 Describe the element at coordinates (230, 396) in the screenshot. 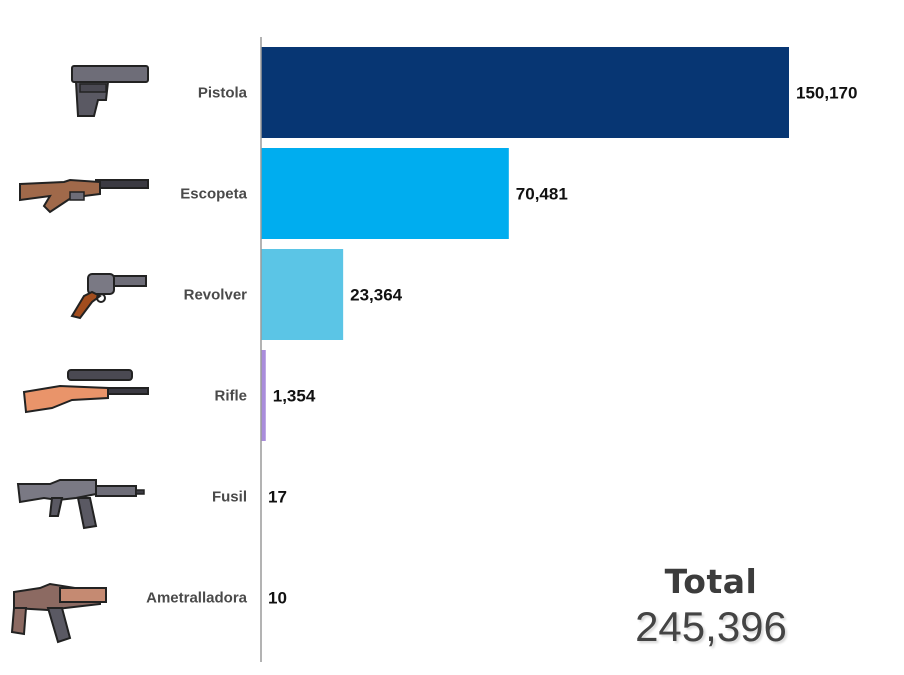

I see `category-label: Rifle` at that location.